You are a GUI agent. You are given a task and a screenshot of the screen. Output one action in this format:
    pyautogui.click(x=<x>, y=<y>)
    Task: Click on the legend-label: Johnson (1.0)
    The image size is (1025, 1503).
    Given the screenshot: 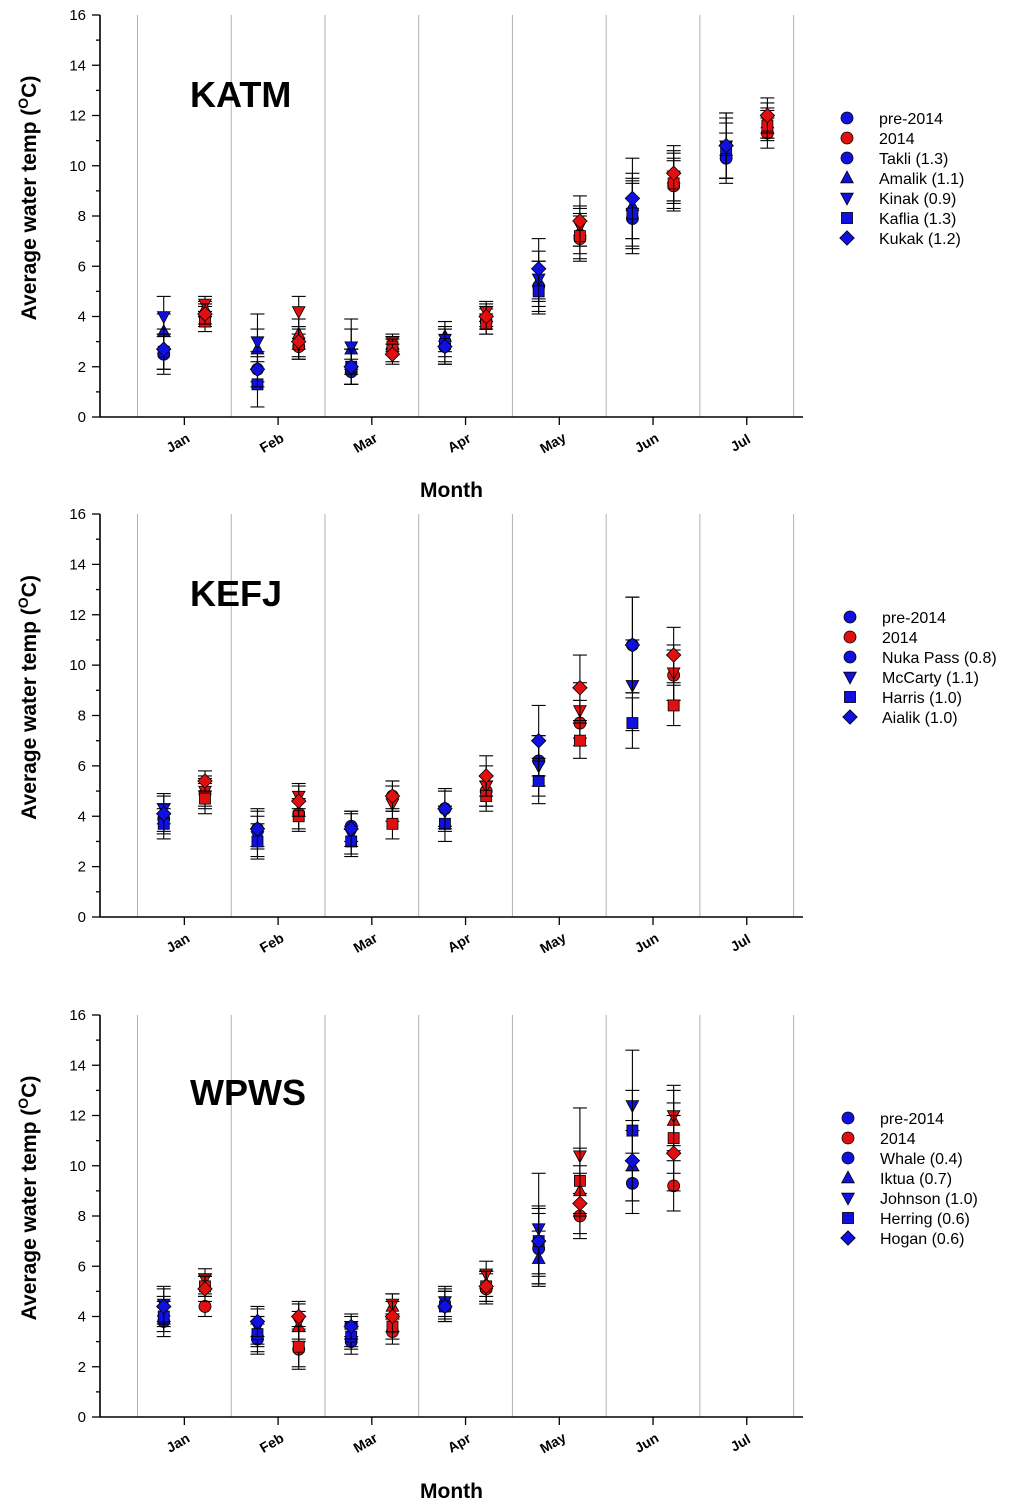 What is the action you would take?
    pyautogui.click(x=929, y=1199)
    